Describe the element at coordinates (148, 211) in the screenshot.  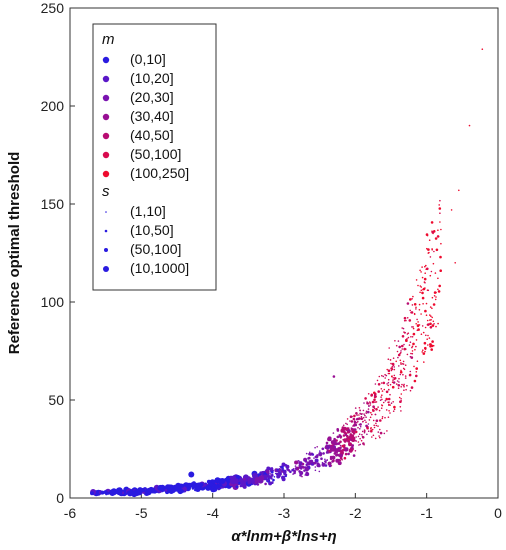
I see `legend-size-label: (1,10]` at that location.